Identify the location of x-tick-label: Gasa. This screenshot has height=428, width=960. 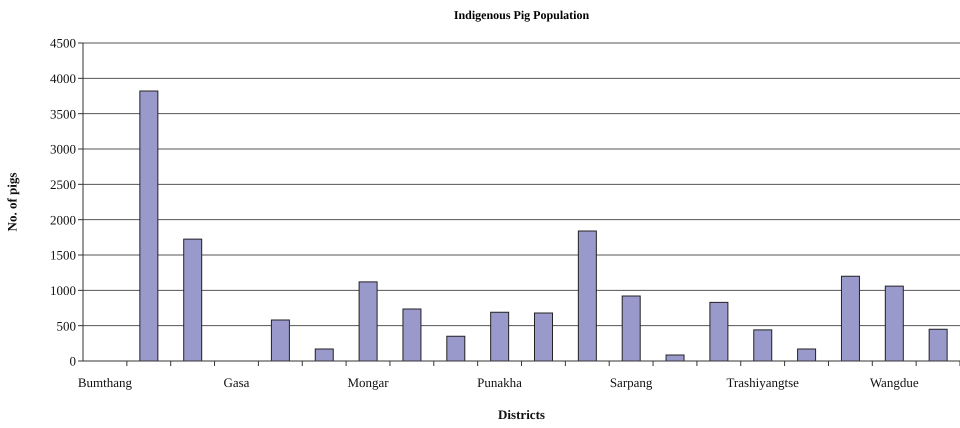
(236, 382).